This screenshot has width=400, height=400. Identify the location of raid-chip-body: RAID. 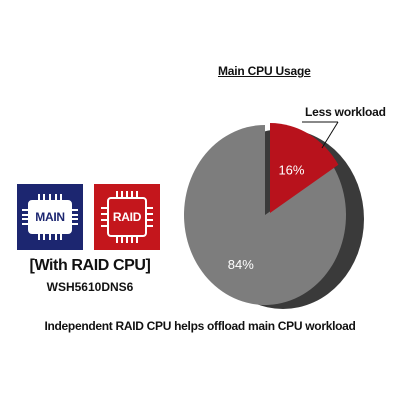
(127, 217).